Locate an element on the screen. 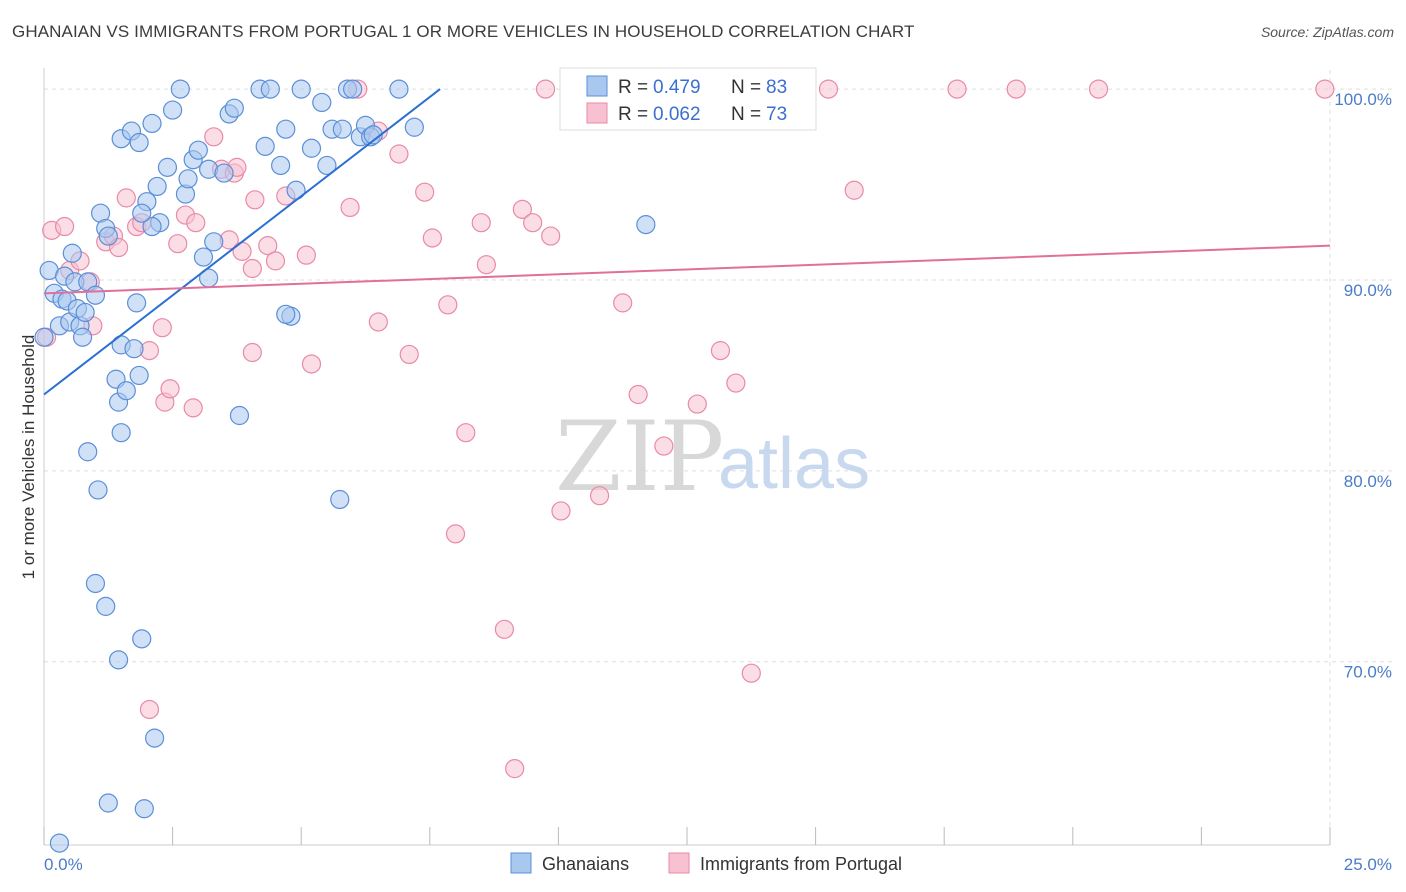 The image size is (1406, 892). legend-pink-r-label: R = is located at coordinates (633, 114).